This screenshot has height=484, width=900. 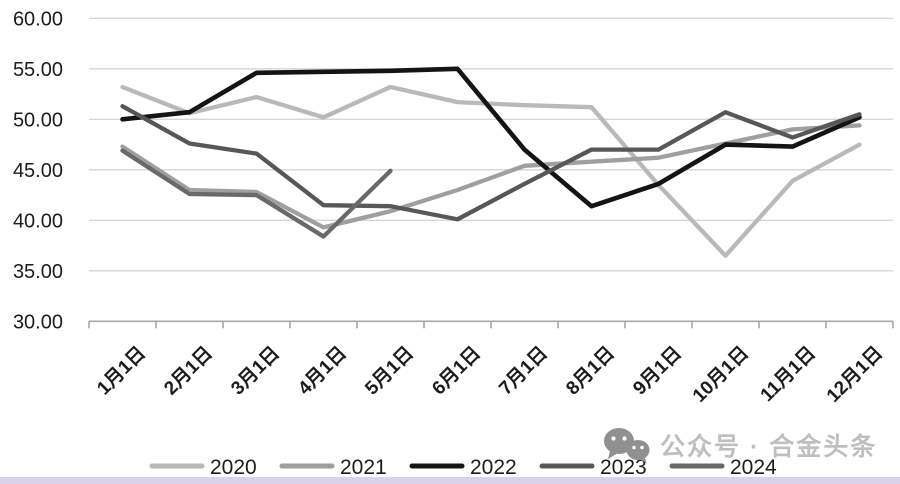 What do you see at coordinates (322, 371) in the screenshot?
I see `x-axis-tick-label: 4月1日` at bounding box center [322, 371].